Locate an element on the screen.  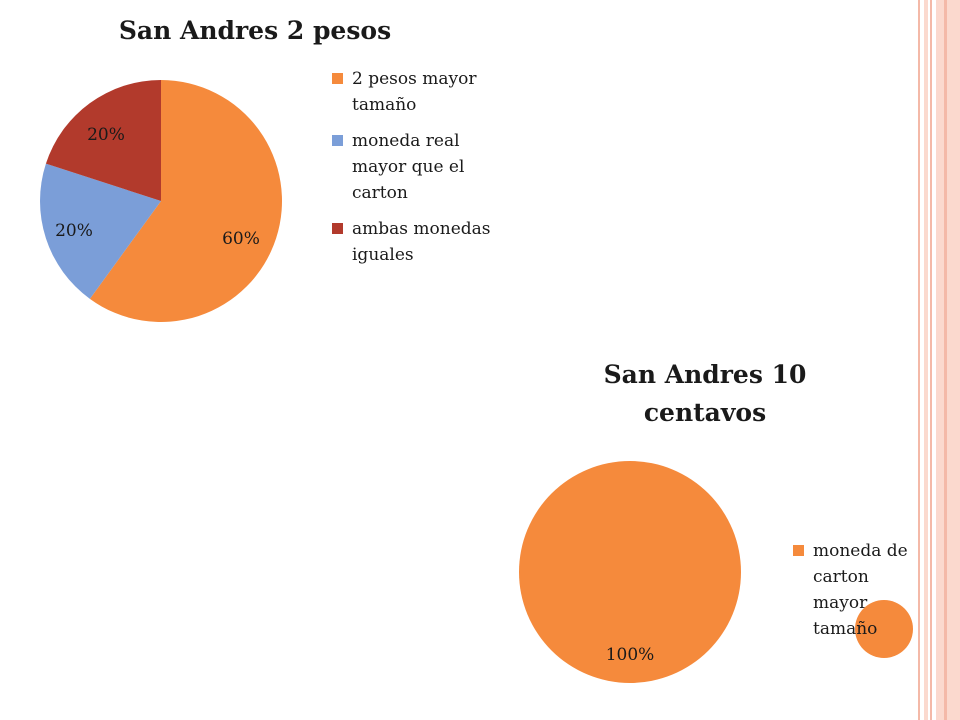
legend-item: 2 pesos mayor tamaño is located at coordinates (419, 92).